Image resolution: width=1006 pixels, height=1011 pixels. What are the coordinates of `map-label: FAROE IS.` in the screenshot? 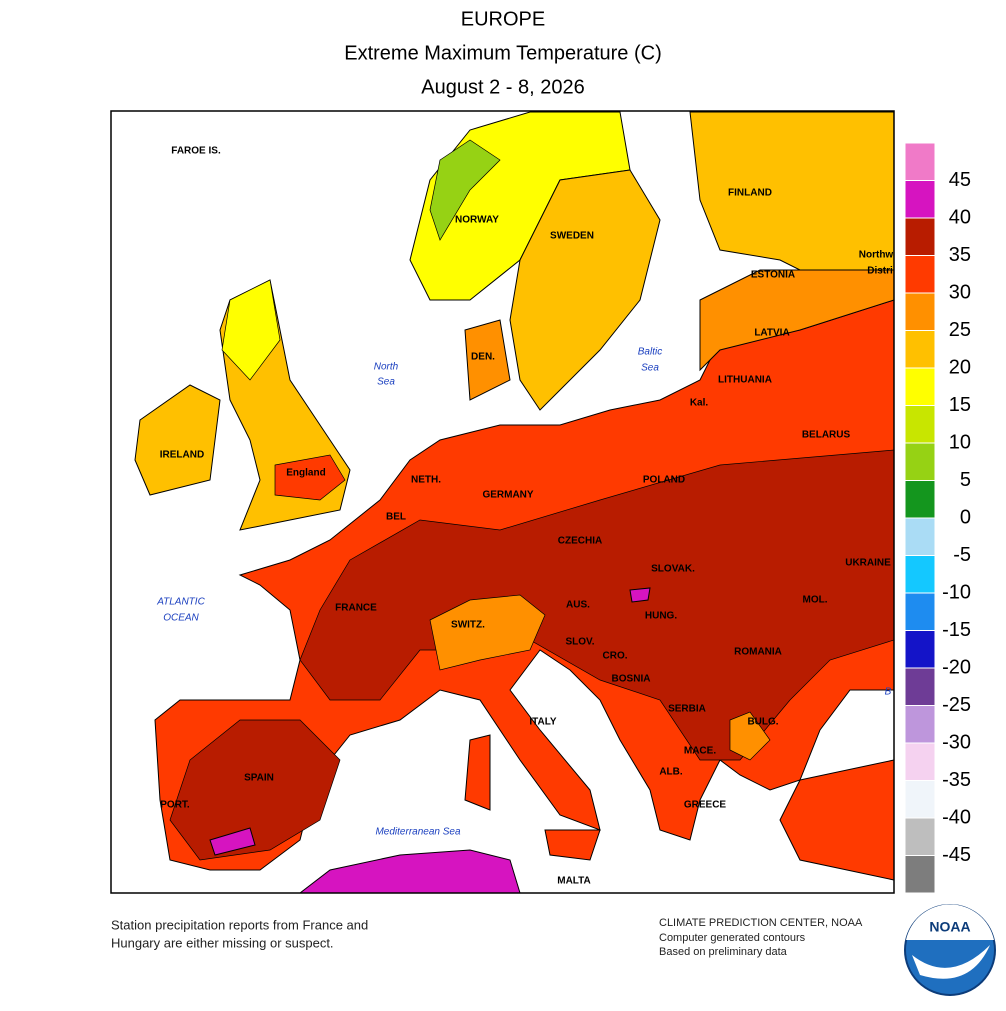 It's located at (196, 151).